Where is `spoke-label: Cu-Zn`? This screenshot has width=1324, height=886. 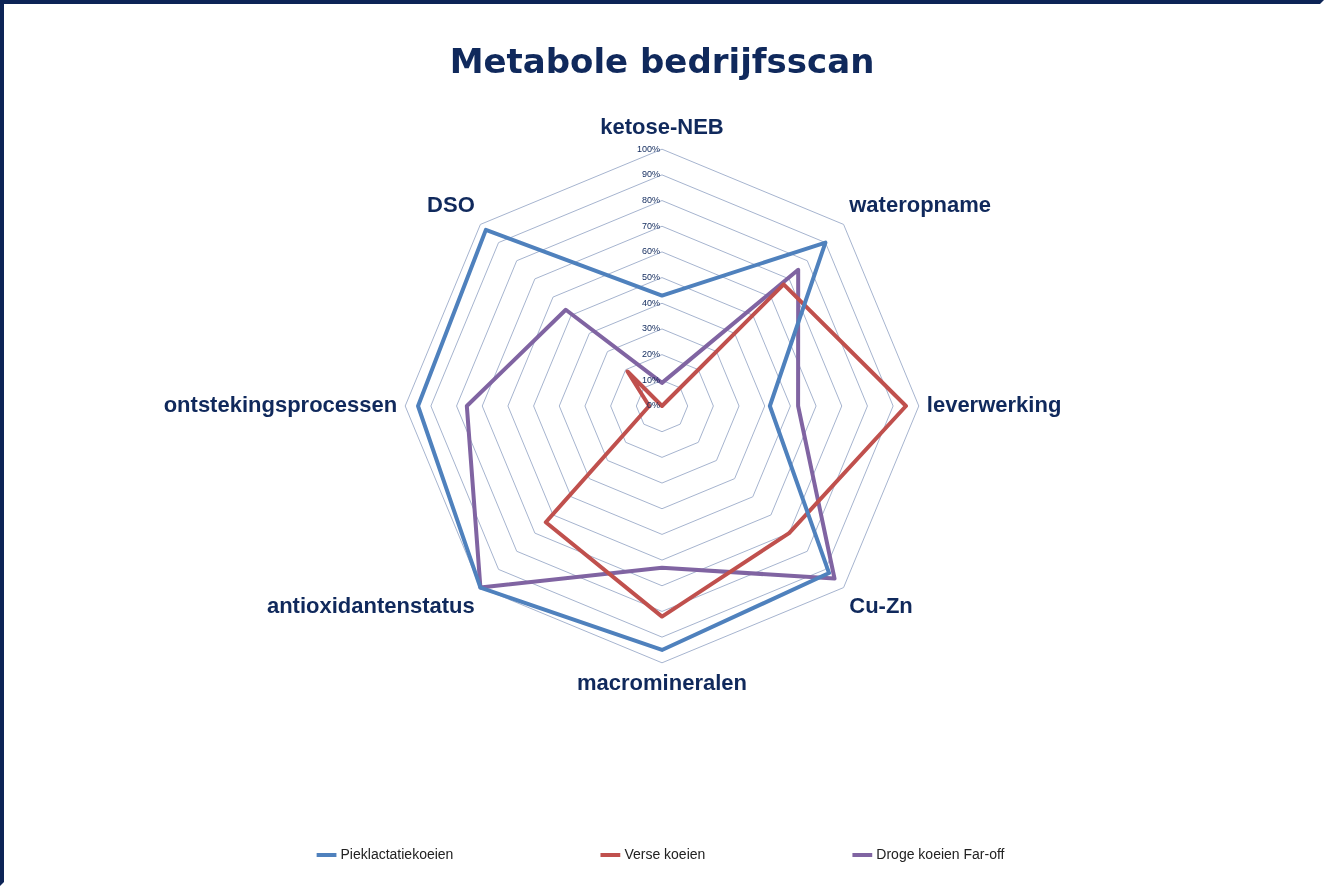
spoke-label: Cu-Zn is located at coordinates (881, 605).